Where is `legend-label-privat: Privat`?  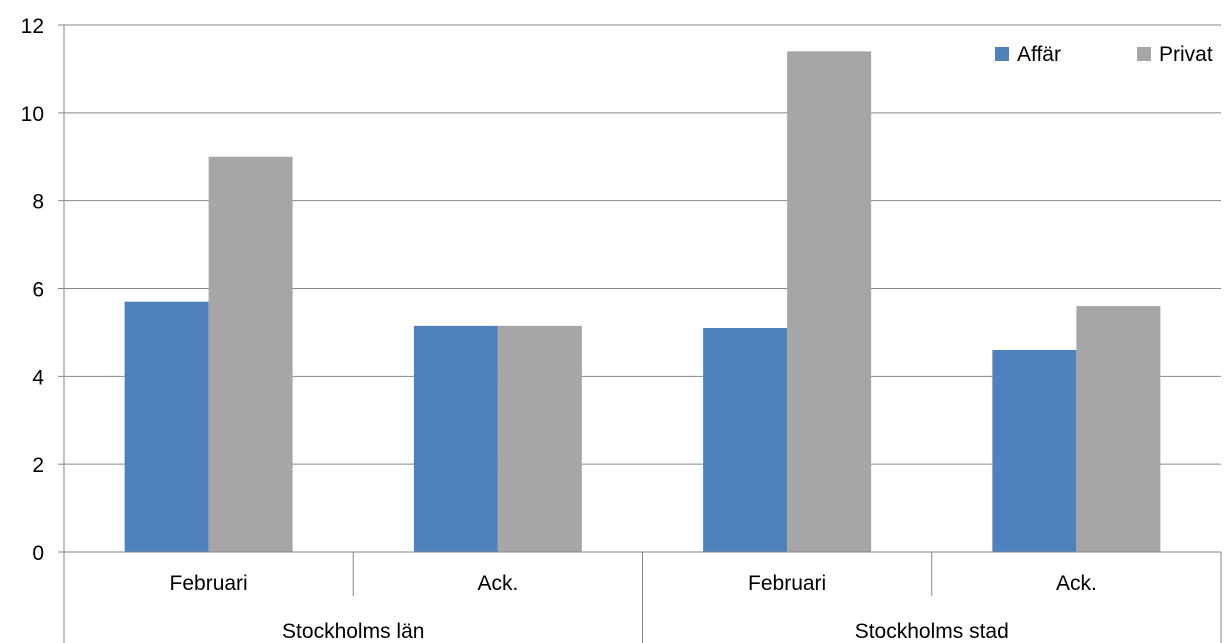 legend-label-privat: Privat is located at coordinates (1186, 54).